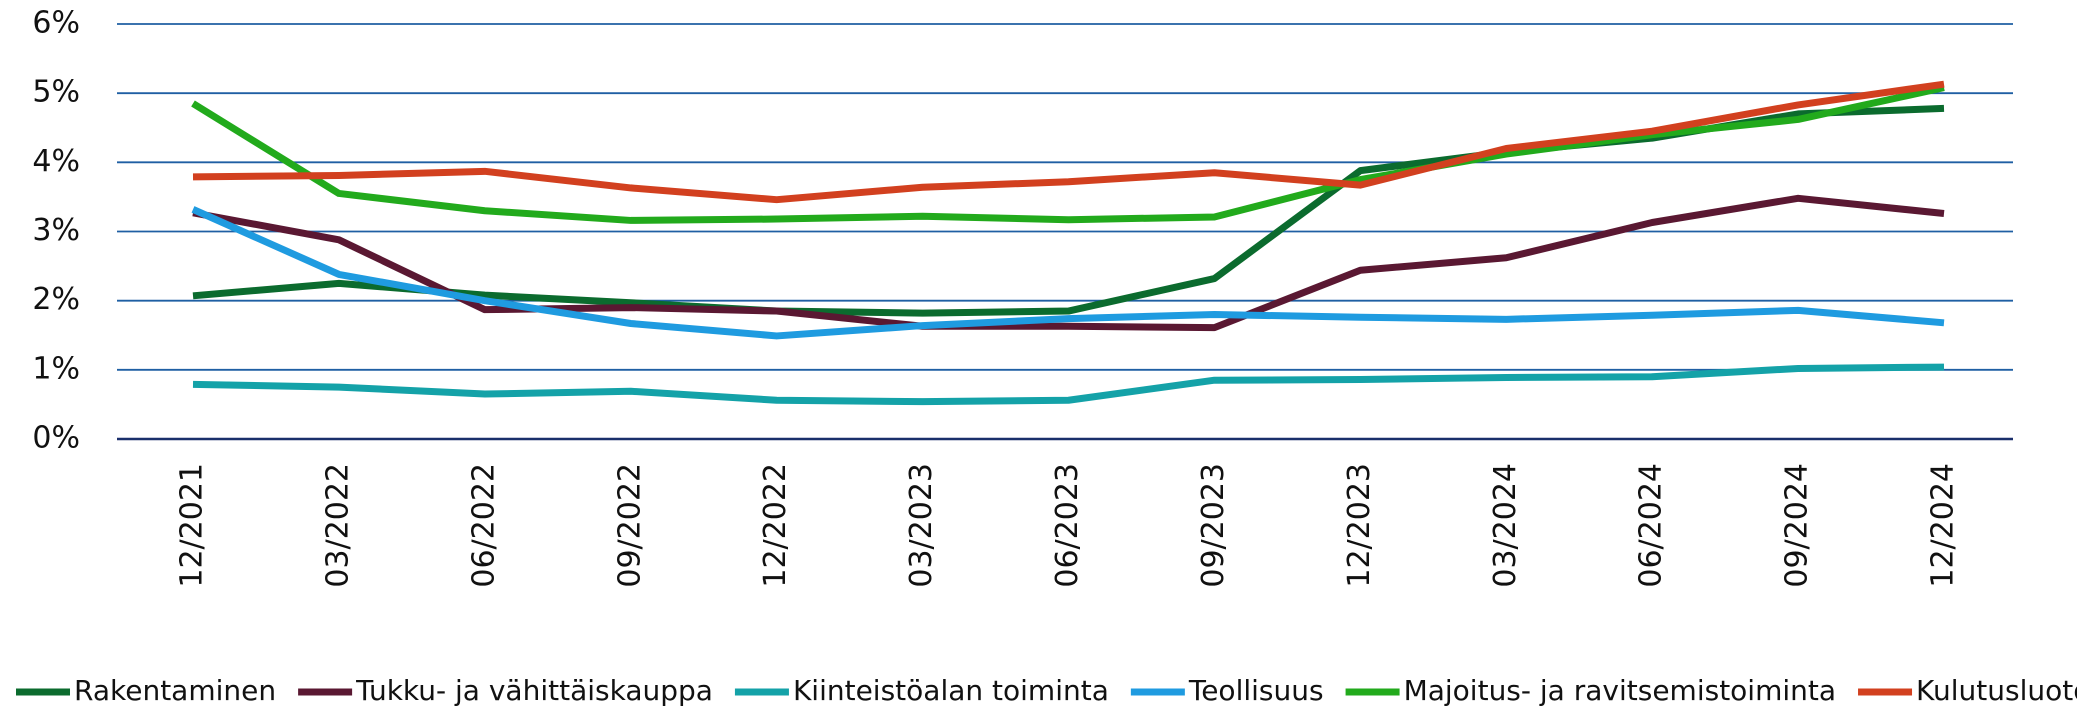 The width and height of the screenshot is (2077, 708). I want to click on x-tick-label: 06/2024, so click(1651, 525).